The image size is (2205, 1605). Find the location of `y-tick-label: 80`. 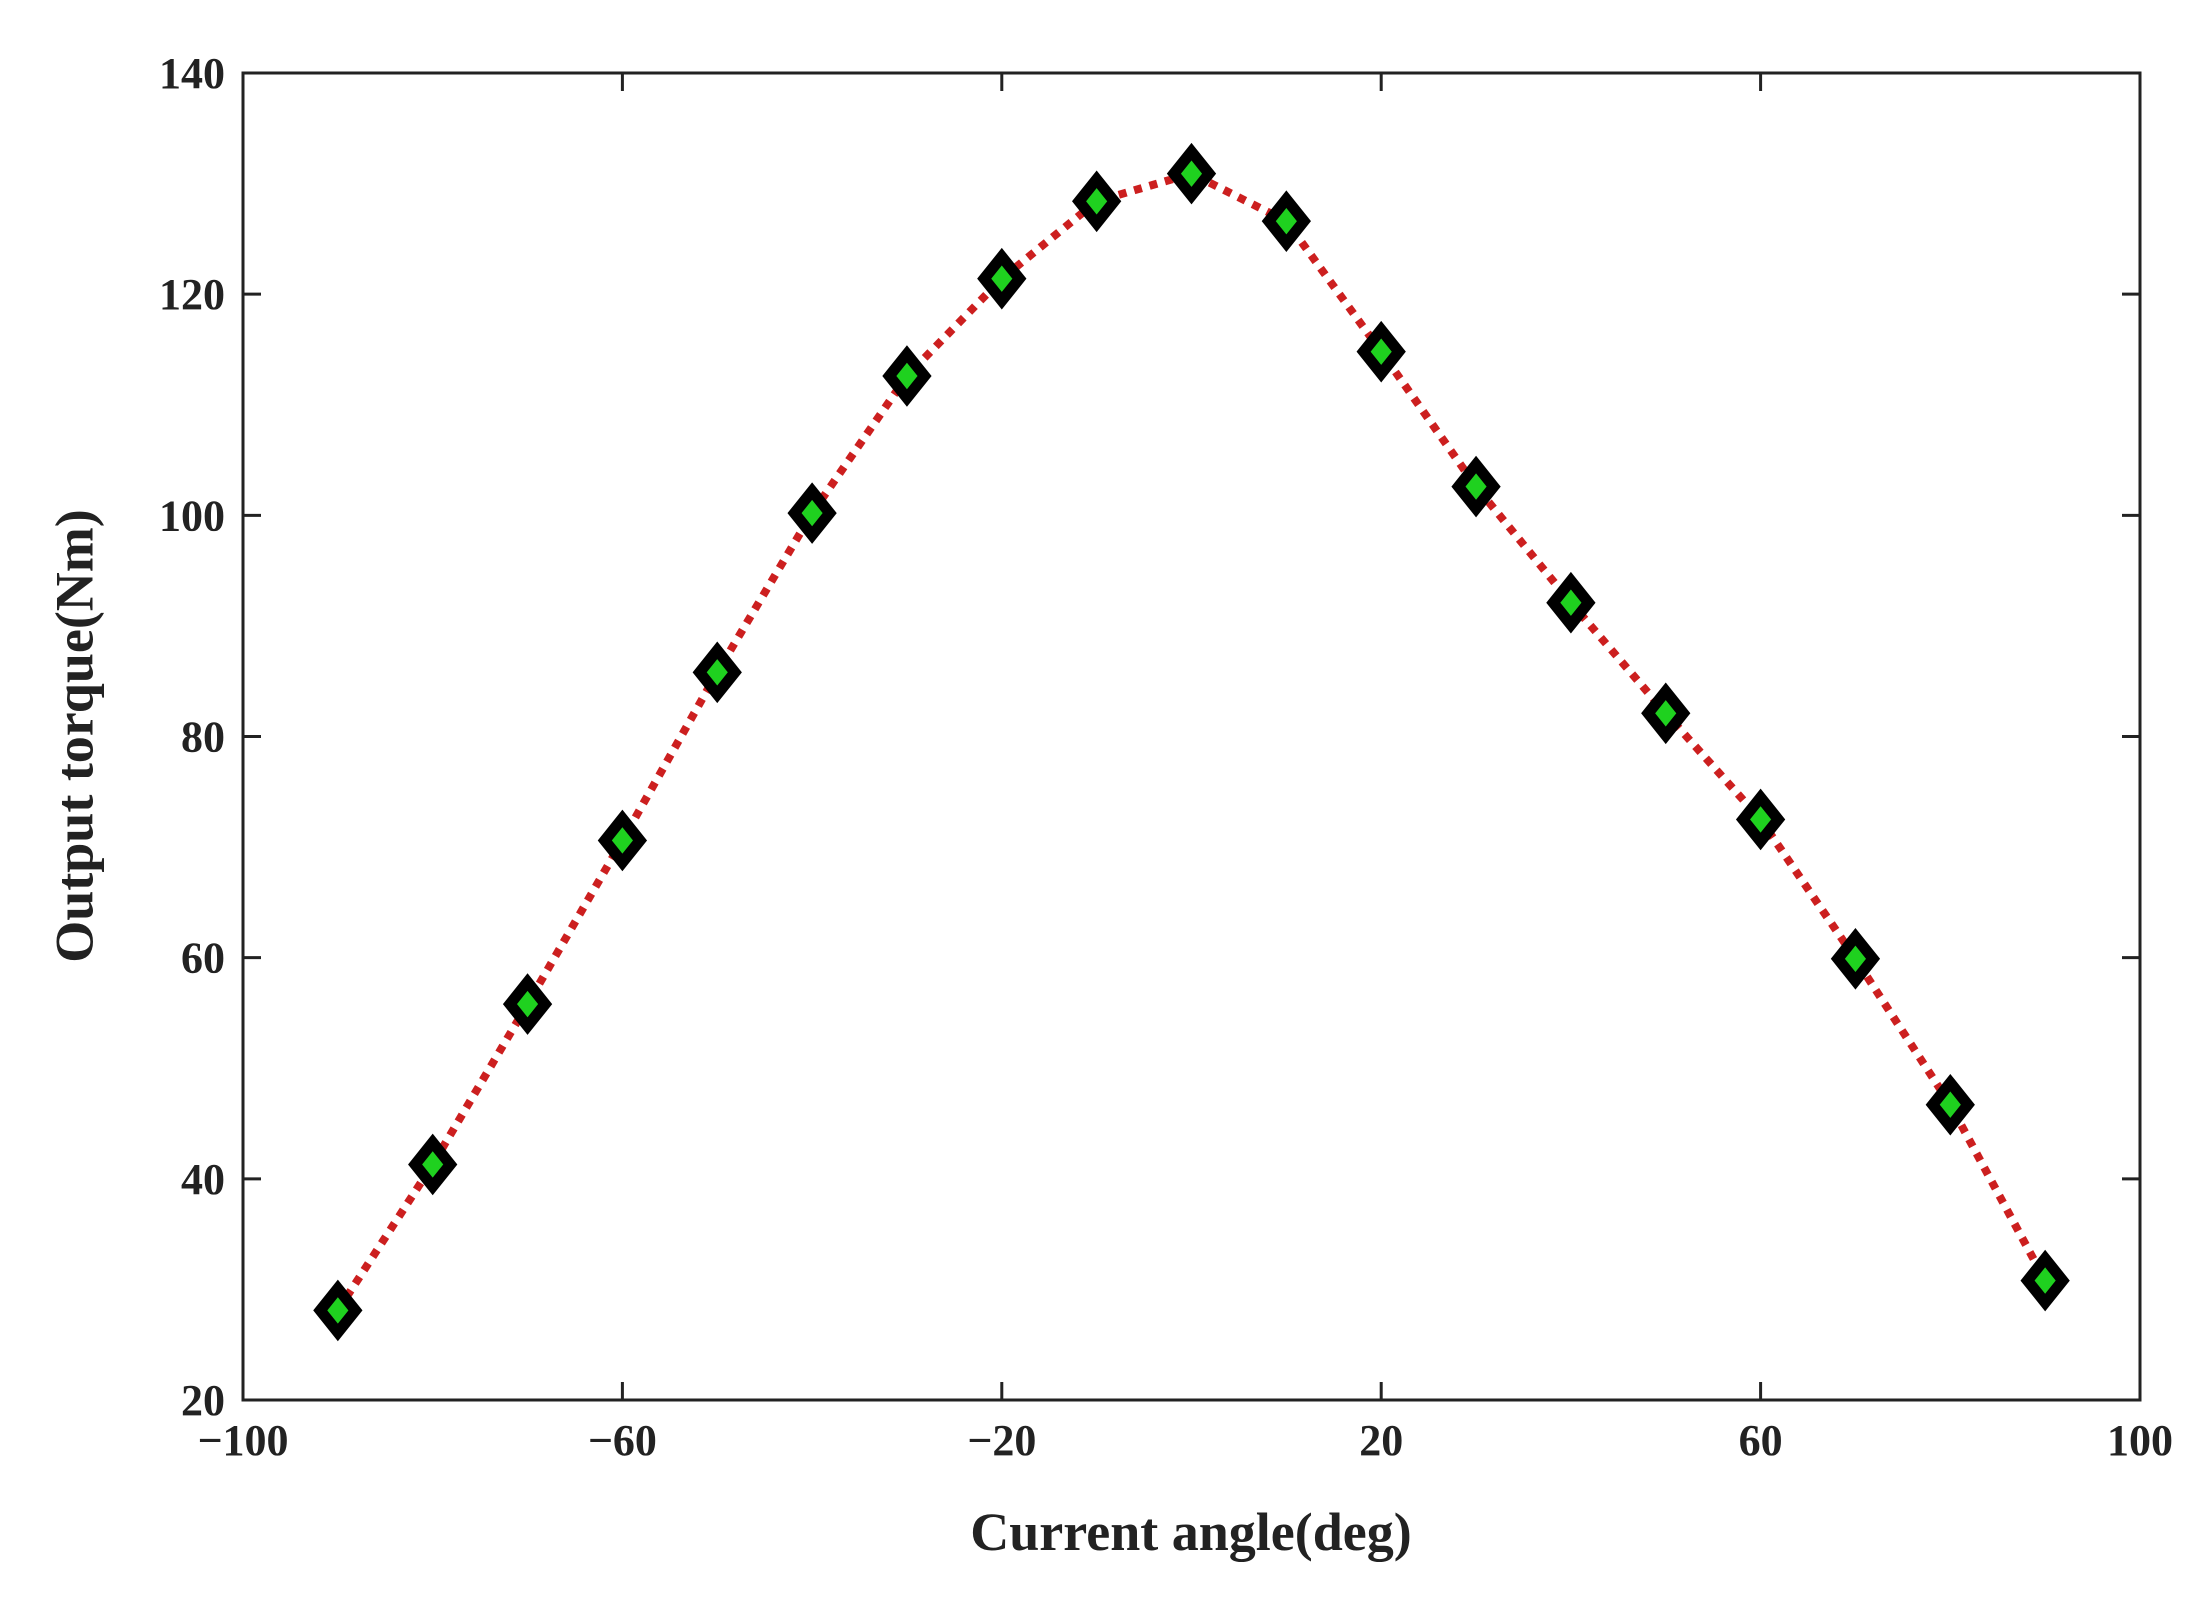

y-tick-label: 80 is located at coordinates (203, 737).